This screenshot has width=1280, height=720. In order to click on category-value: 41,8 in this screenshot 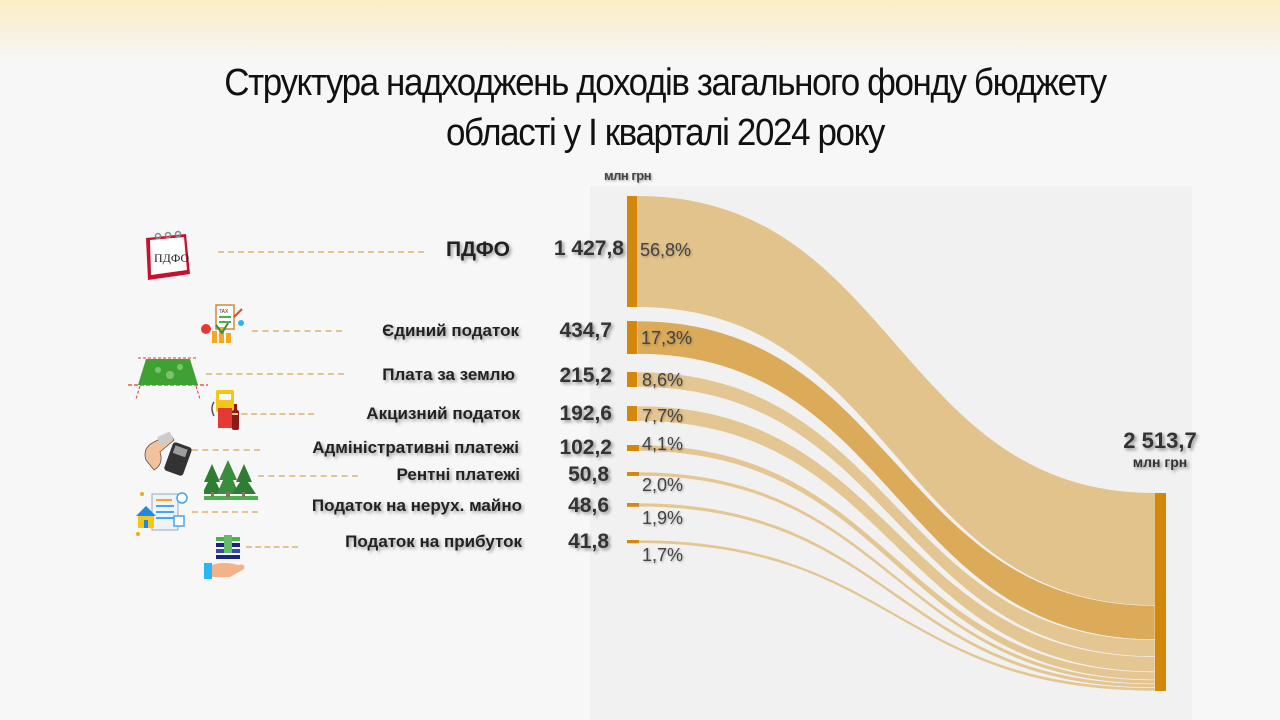, I will do `click(588, 541)`.